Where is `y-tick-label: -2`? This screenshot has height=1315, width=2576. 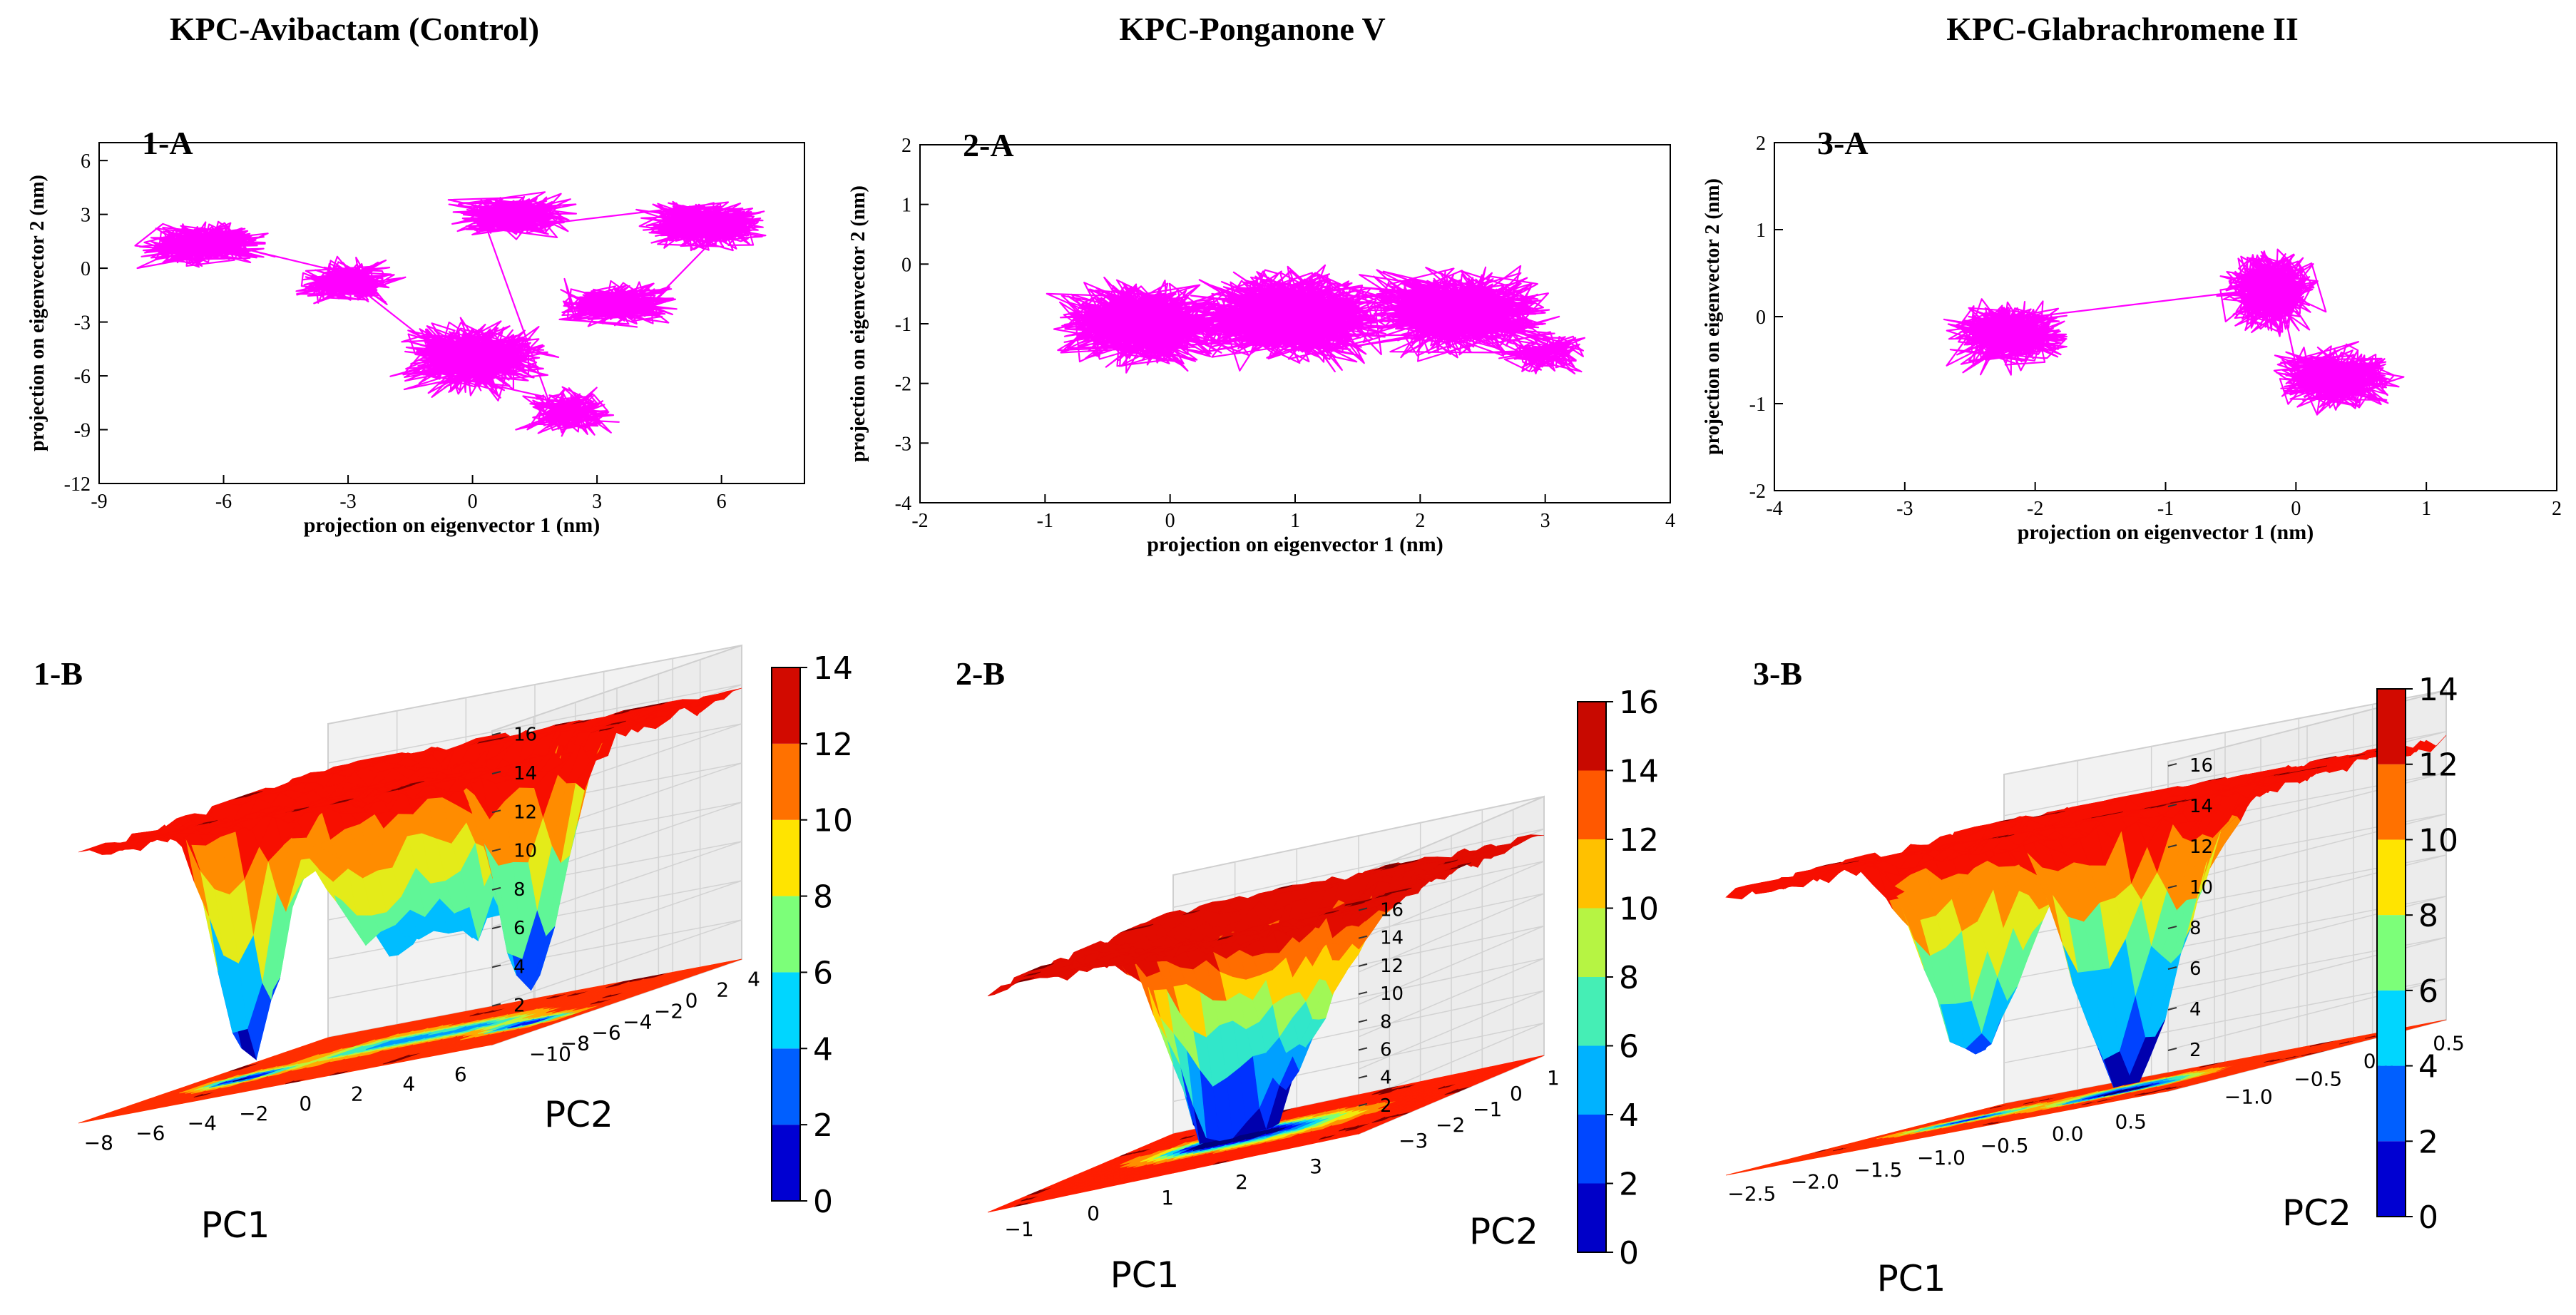 y-tick-label: -2 is located at coordinates (903, 385).